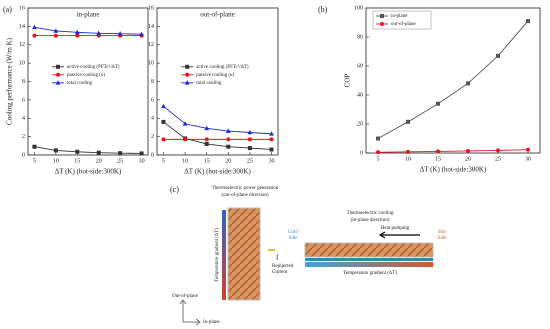 The image size is (550, 329). I want to click on te-block, so click(244, 254).